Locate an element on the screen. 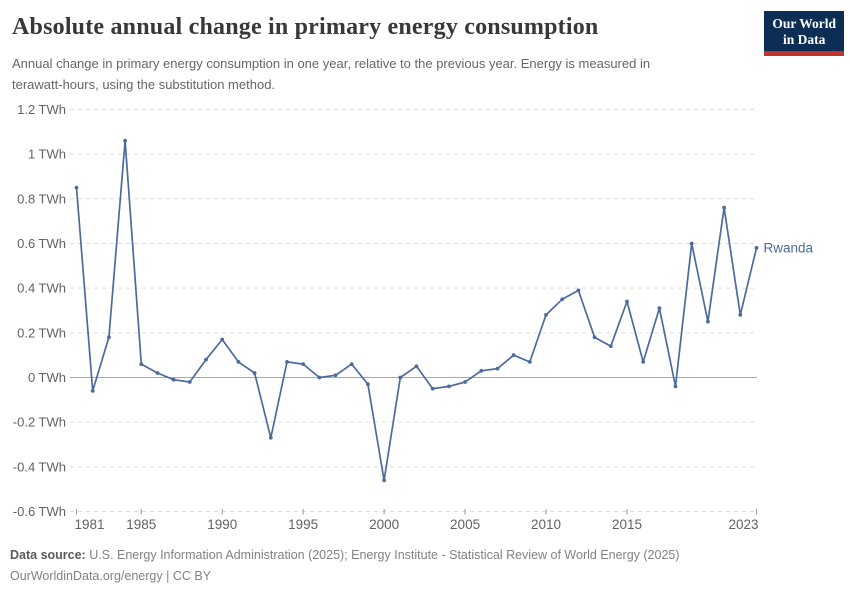 The height and width of the screenshot is (600, 850). x-axis-label: 2000 is located at coordinates (384, 524).